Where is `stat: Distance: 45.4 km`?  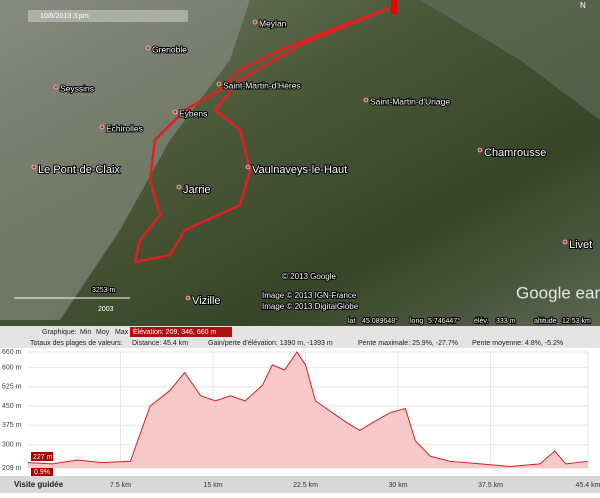
stat: Distance: 45.4 km is located at coordinates (160, 343).